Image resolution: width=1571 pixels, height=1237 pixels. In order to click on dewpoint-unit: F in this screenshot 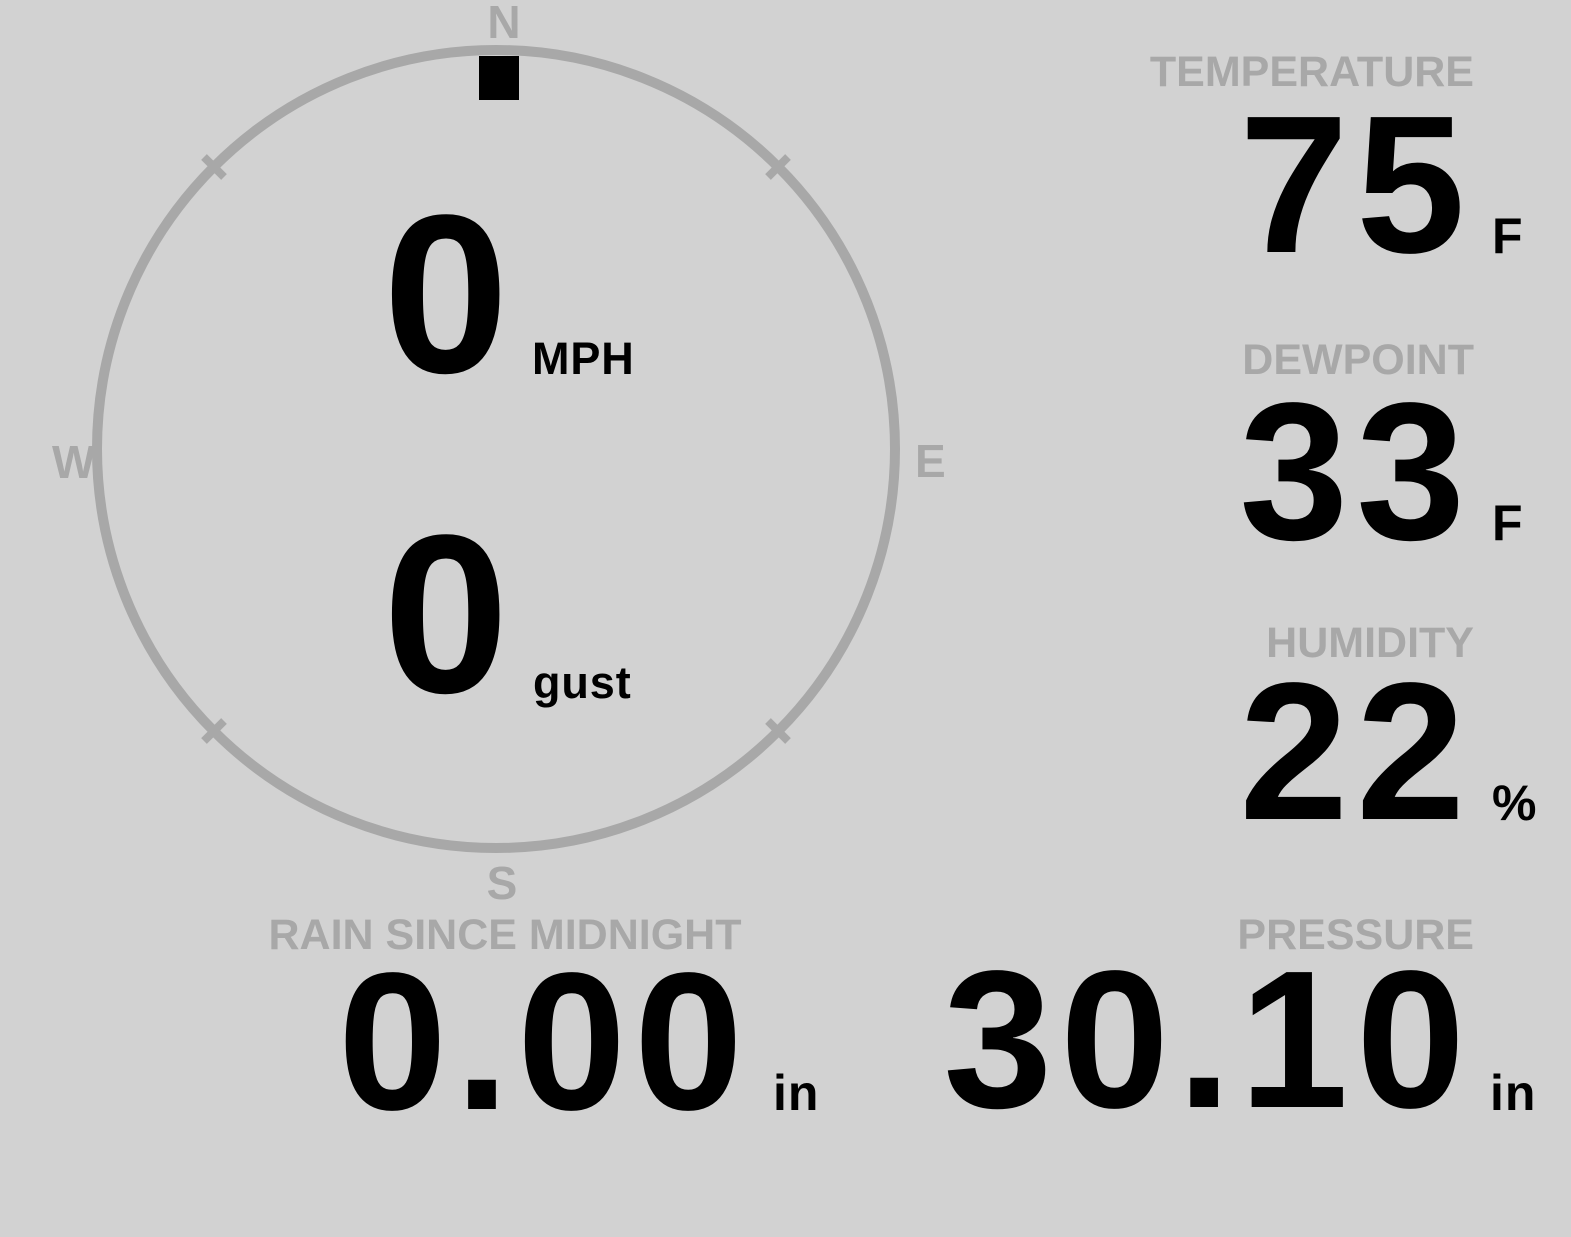, I will do `click(1508, 523)`.